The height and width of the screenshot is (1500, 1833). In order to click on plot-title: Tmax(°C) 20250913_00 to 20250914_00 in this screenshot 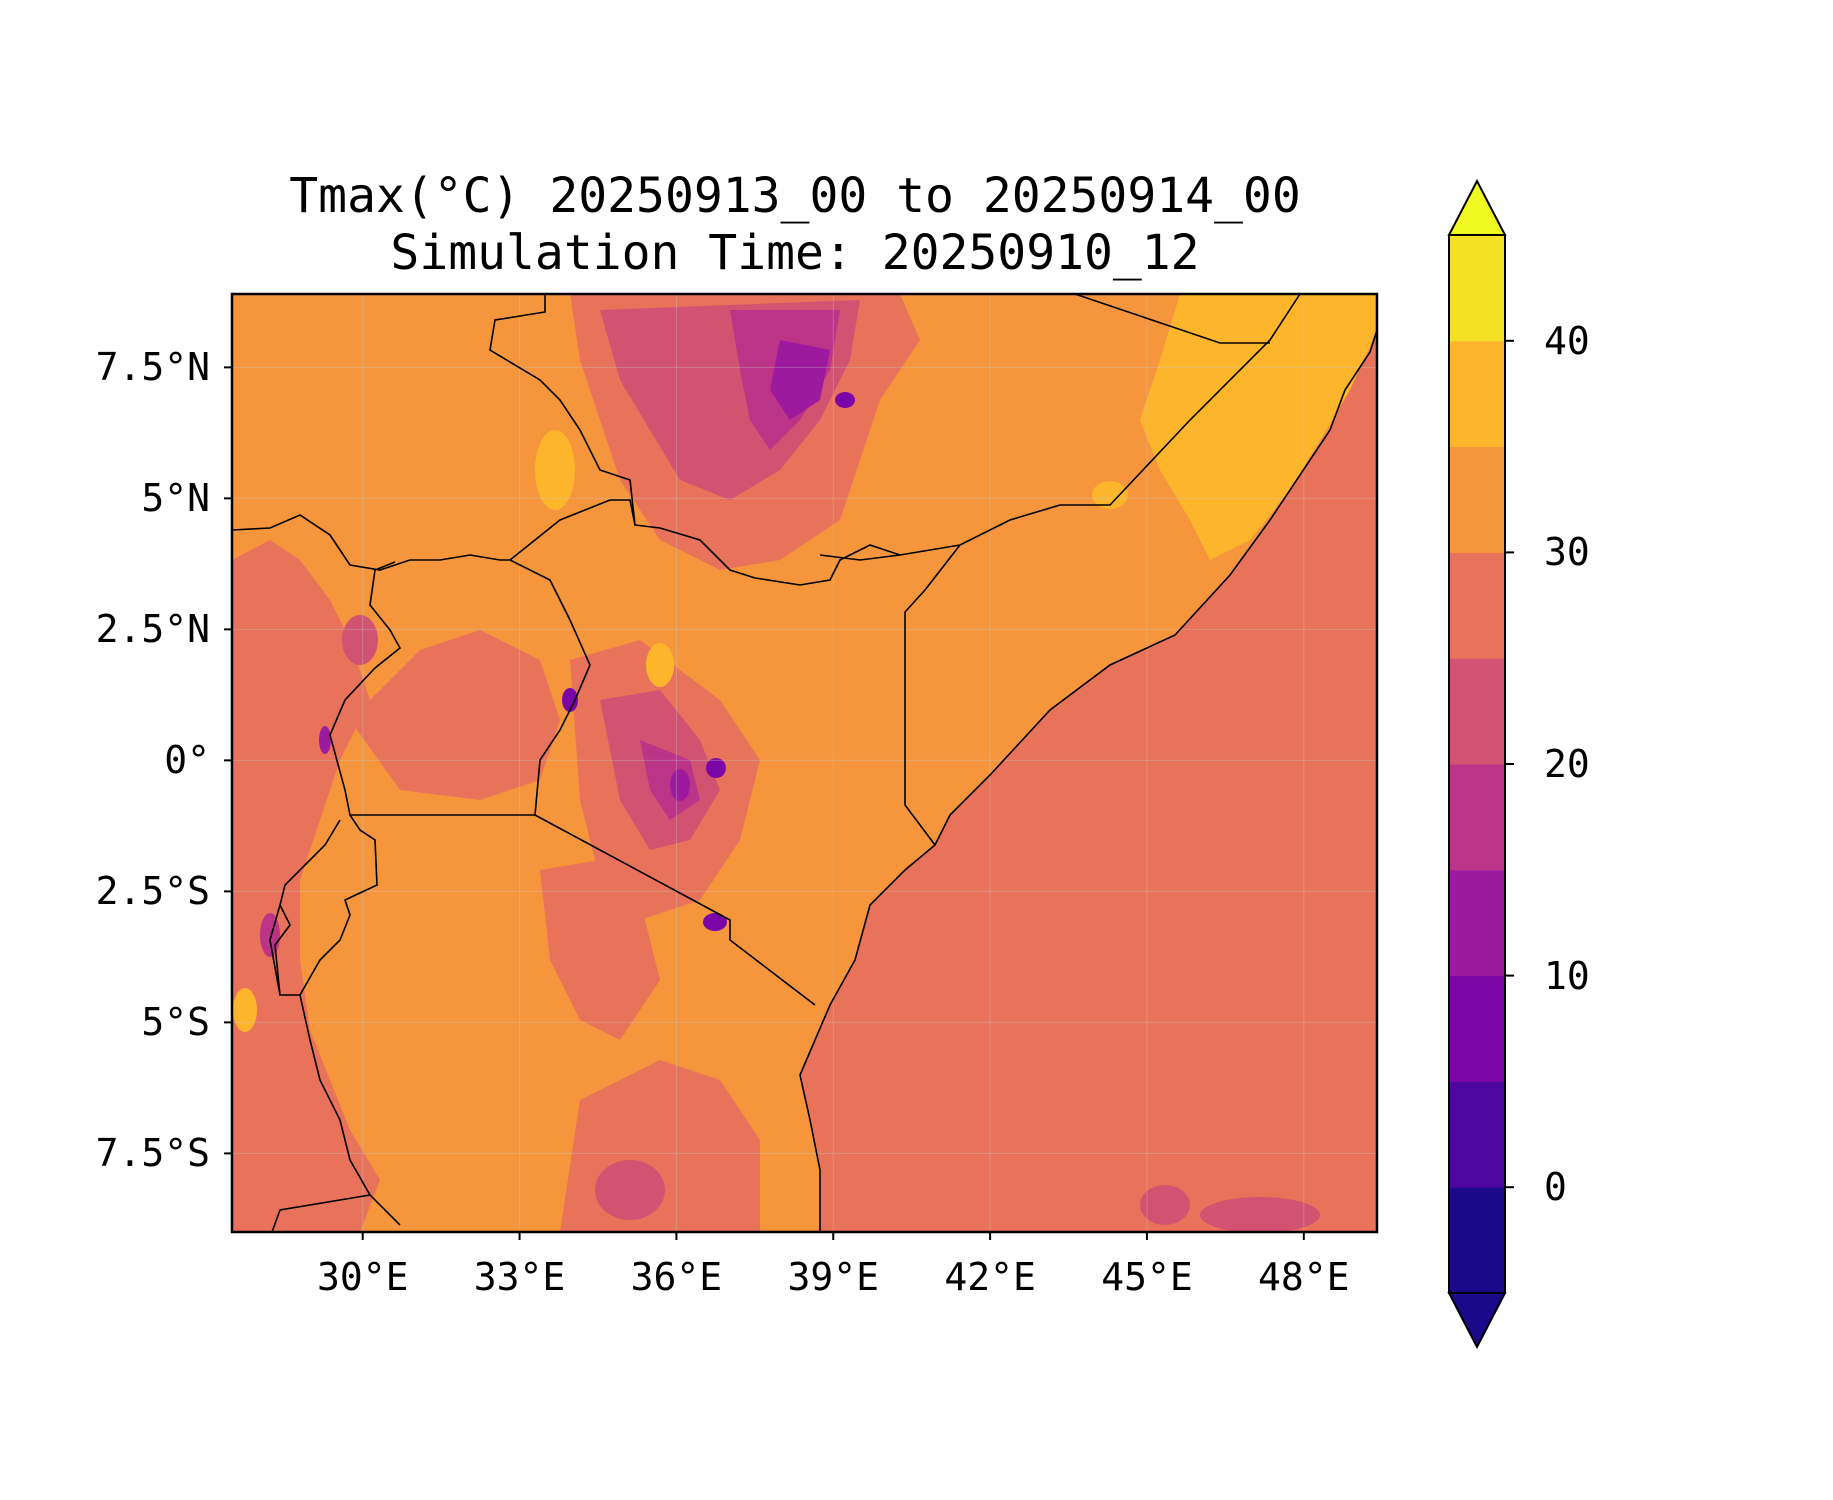, I will do `click(795, 196)`.